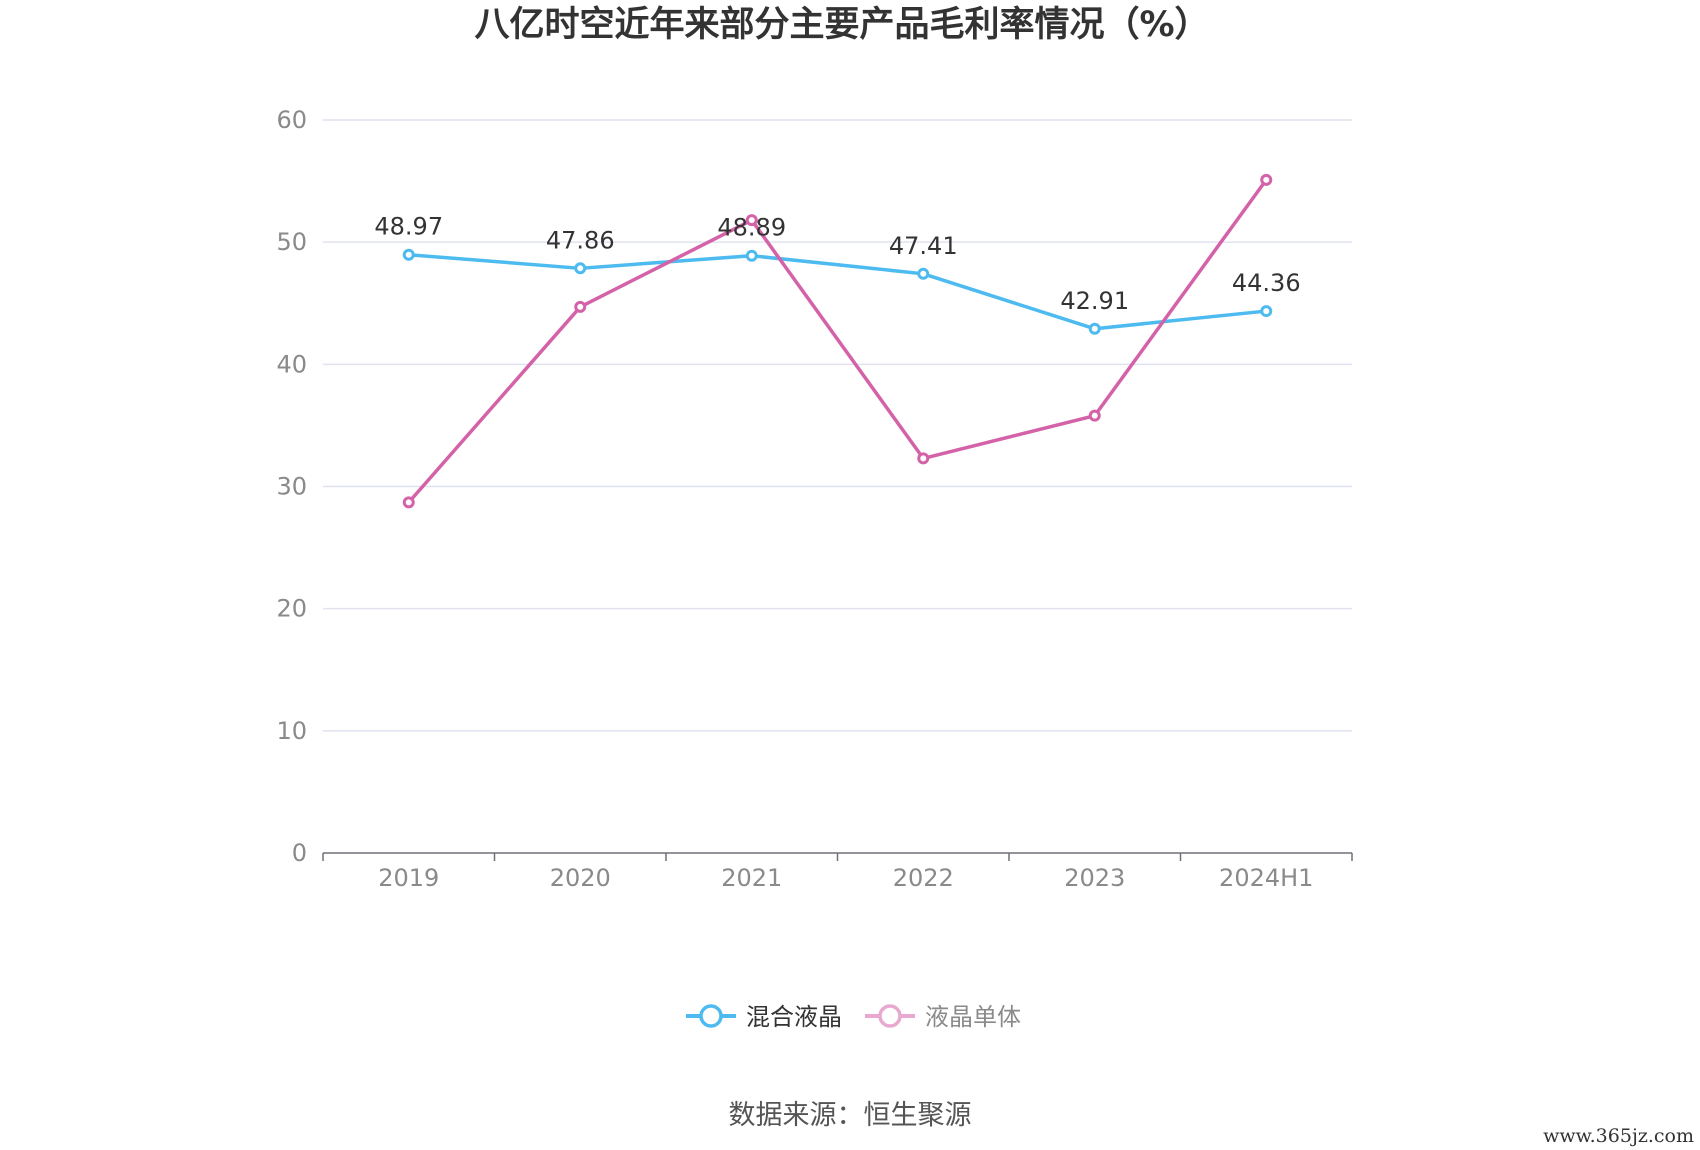 The width and height of the screenshot is (1700, 1150). What do you see at coordinates (580, 878) in the screenshot?
I see `x-tick-label: 2020` at bounding box center [580, 878].